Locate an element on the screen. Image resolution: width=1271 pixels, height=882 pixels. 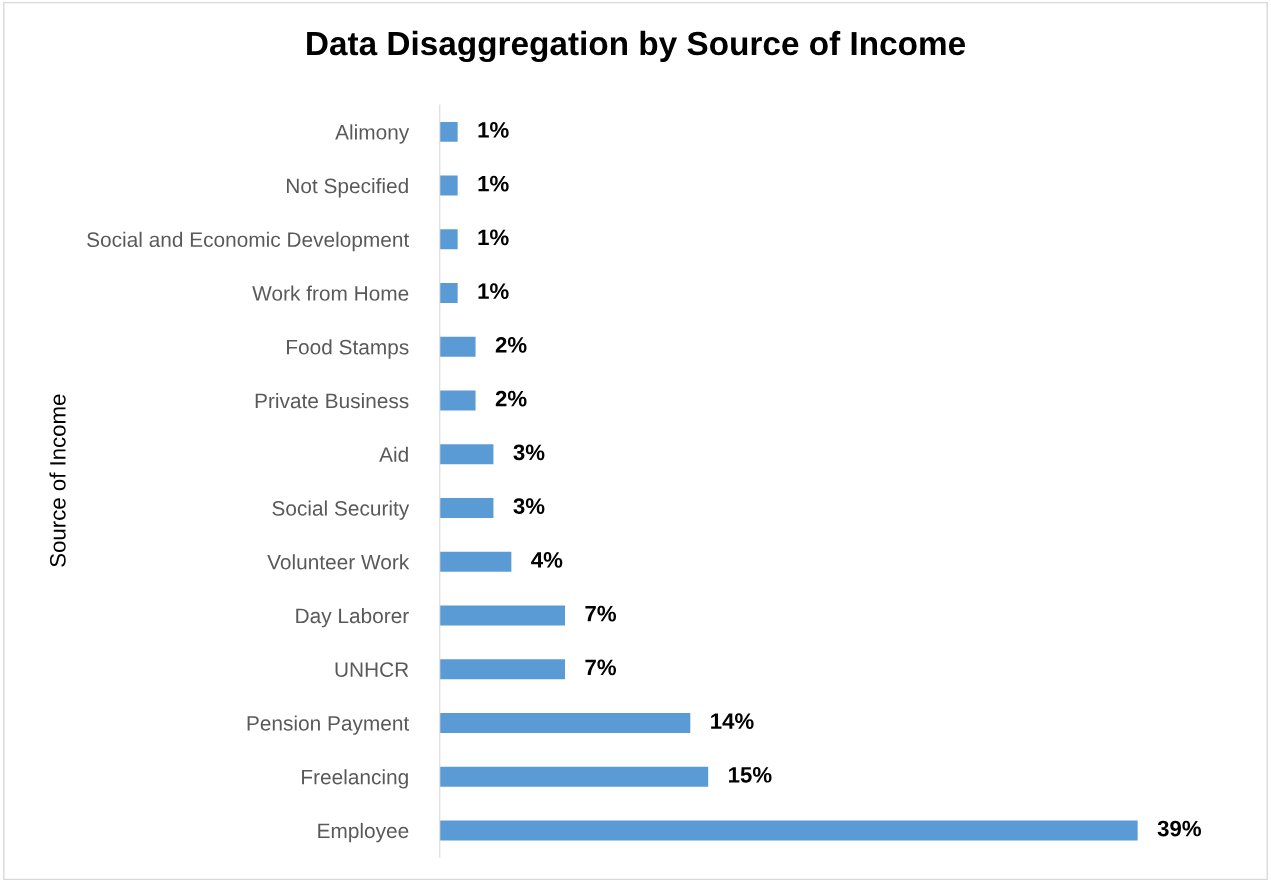
y-tick-label: Alimony is located at coordinates (372, 134).